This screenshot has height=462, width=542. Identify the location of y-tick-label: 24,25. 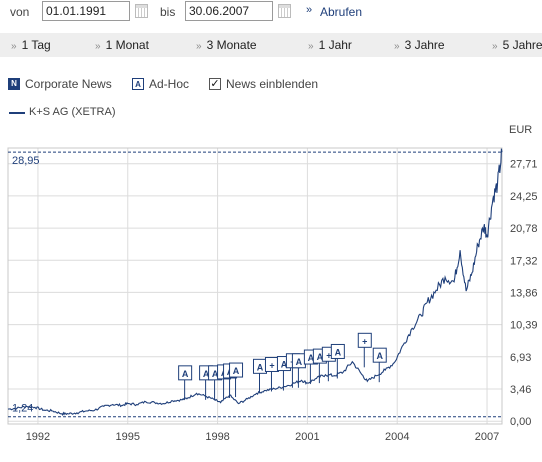
(524, 197).